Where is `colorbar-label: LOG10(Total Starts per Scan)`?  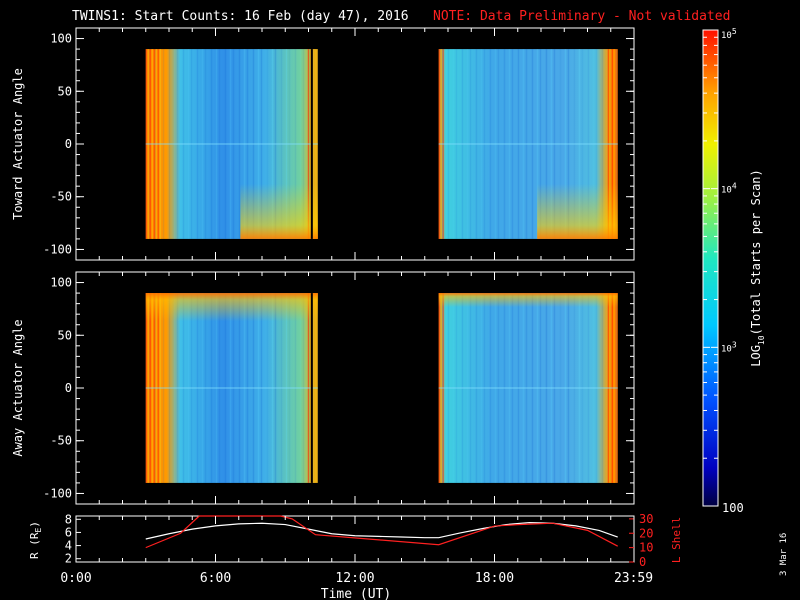
colorbar-label: LOG10(Total Starts per Scan) is located at coordinates (757, 268).